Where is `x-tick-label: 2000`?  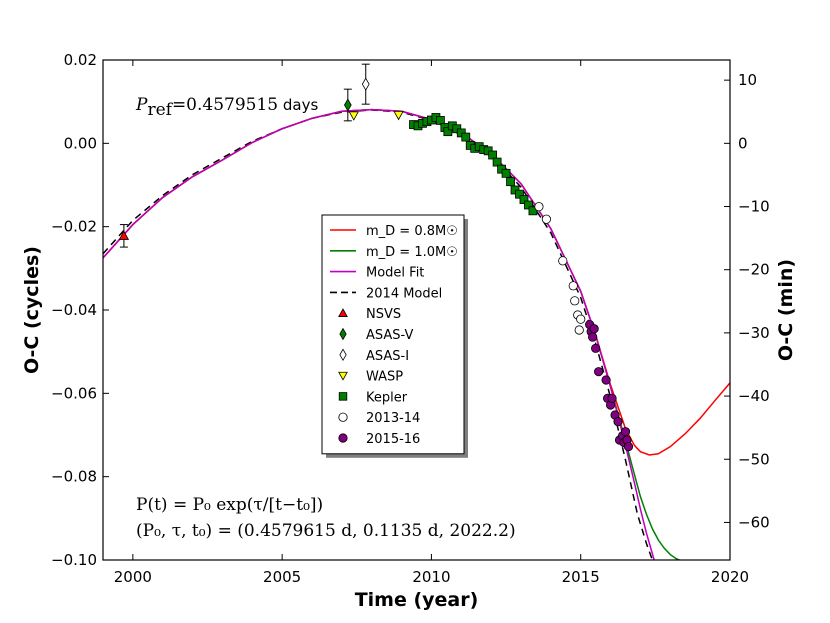
x-tick-label: 2000 is located at coordinates (133, 577).